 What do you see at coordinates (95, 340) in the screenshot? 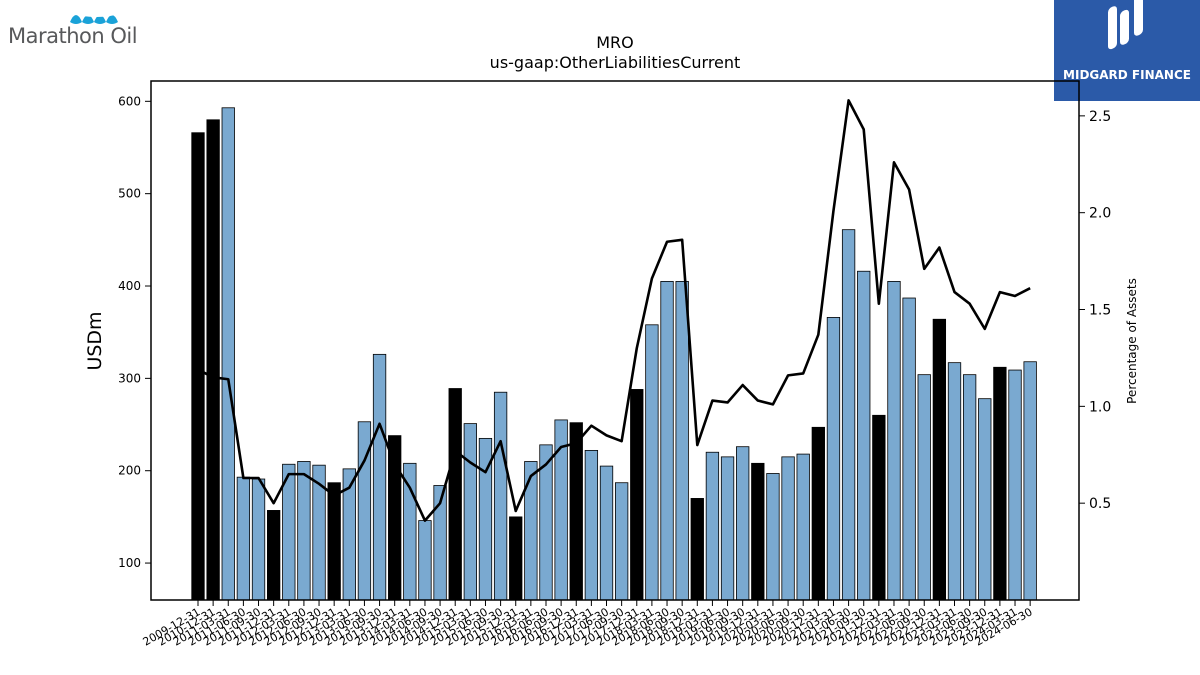
I see `y-axis-label: USDm` at bounding box center [95, 340].